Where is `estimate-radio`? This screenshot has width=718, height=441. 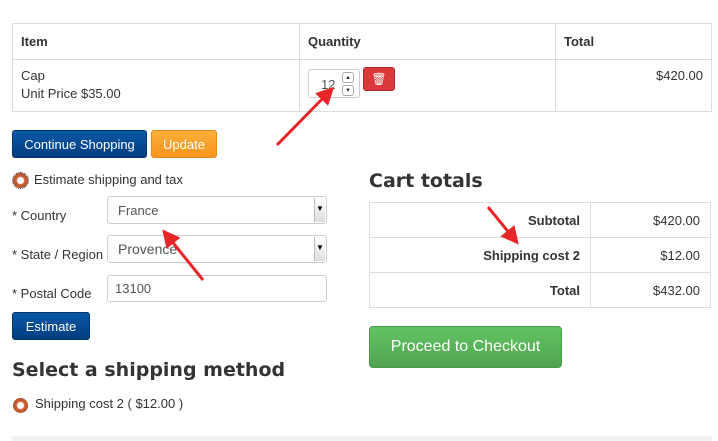 estimate-radio is located at coordinates (20, 180).